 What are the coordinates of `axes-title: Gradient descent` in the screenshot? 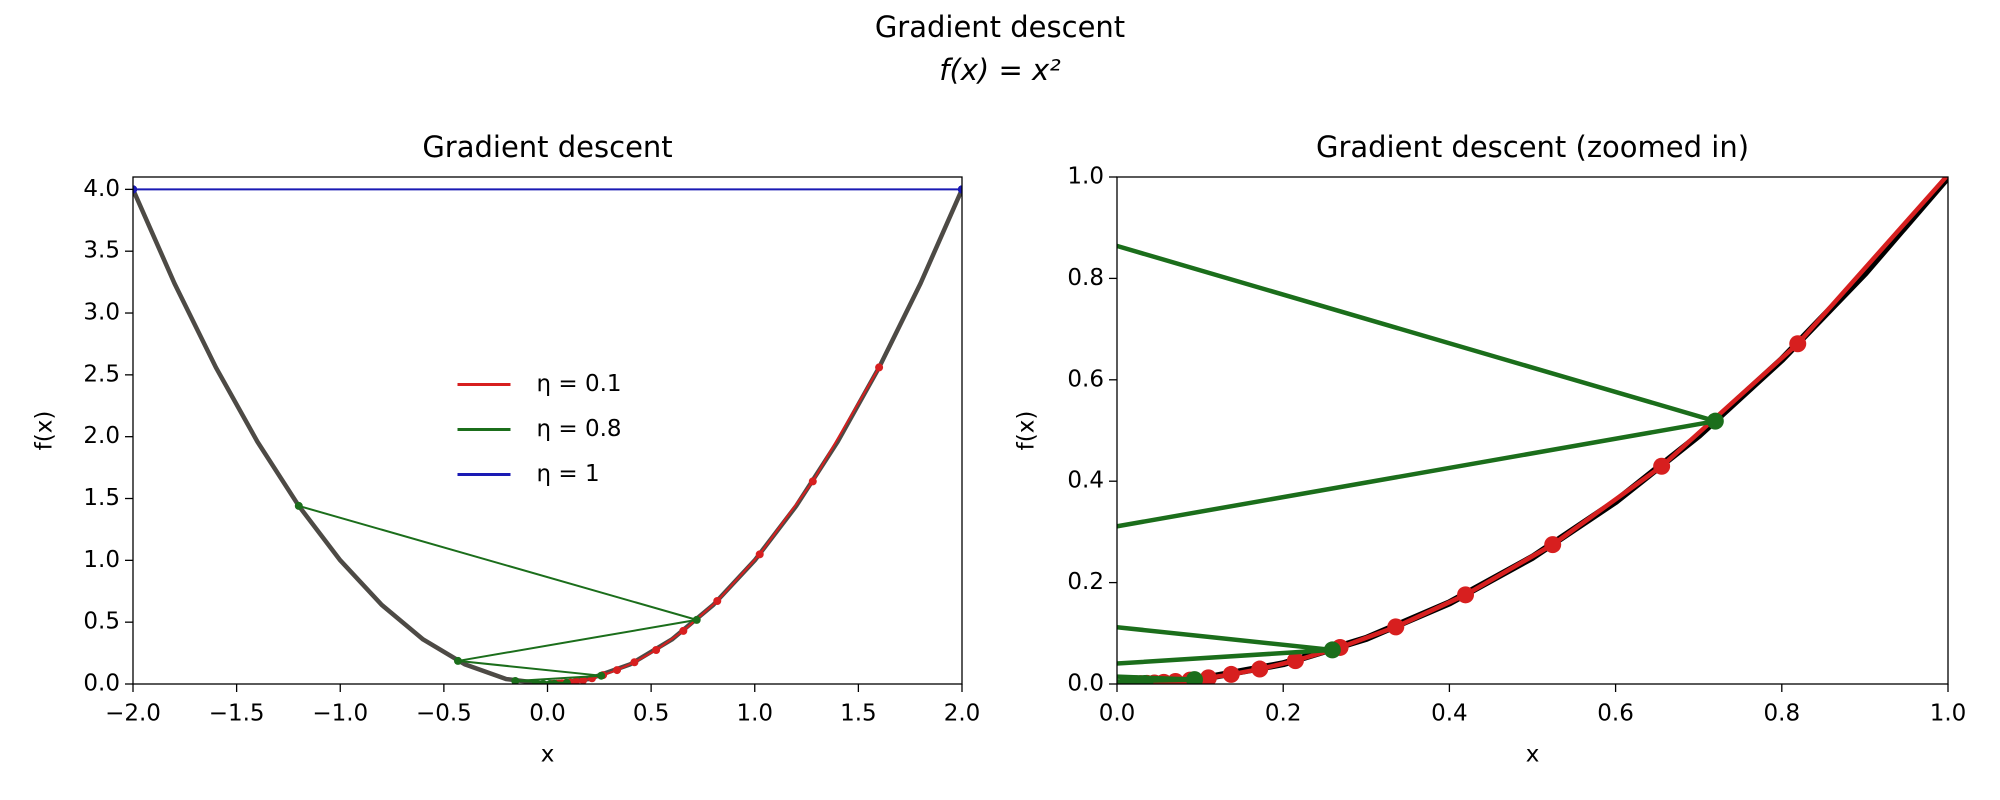 It's located at (547, 147).